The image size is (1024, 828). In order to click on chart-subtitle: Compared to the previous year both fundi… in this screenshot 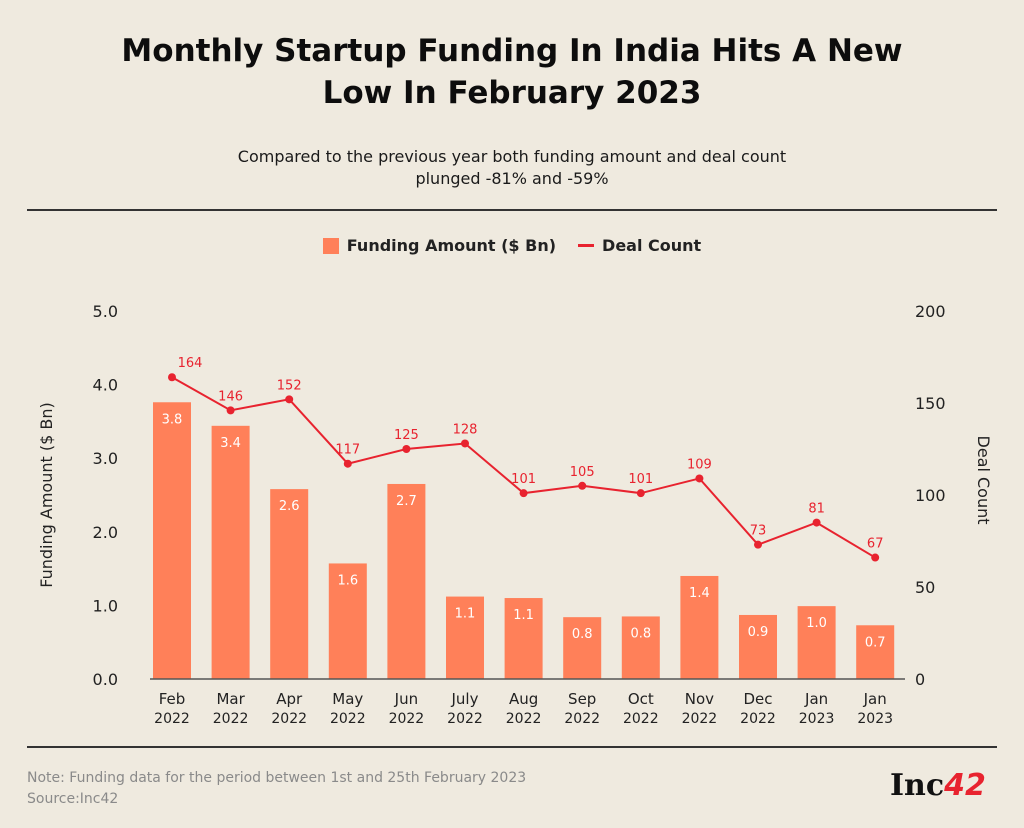, I will do `click(512, 168)`.